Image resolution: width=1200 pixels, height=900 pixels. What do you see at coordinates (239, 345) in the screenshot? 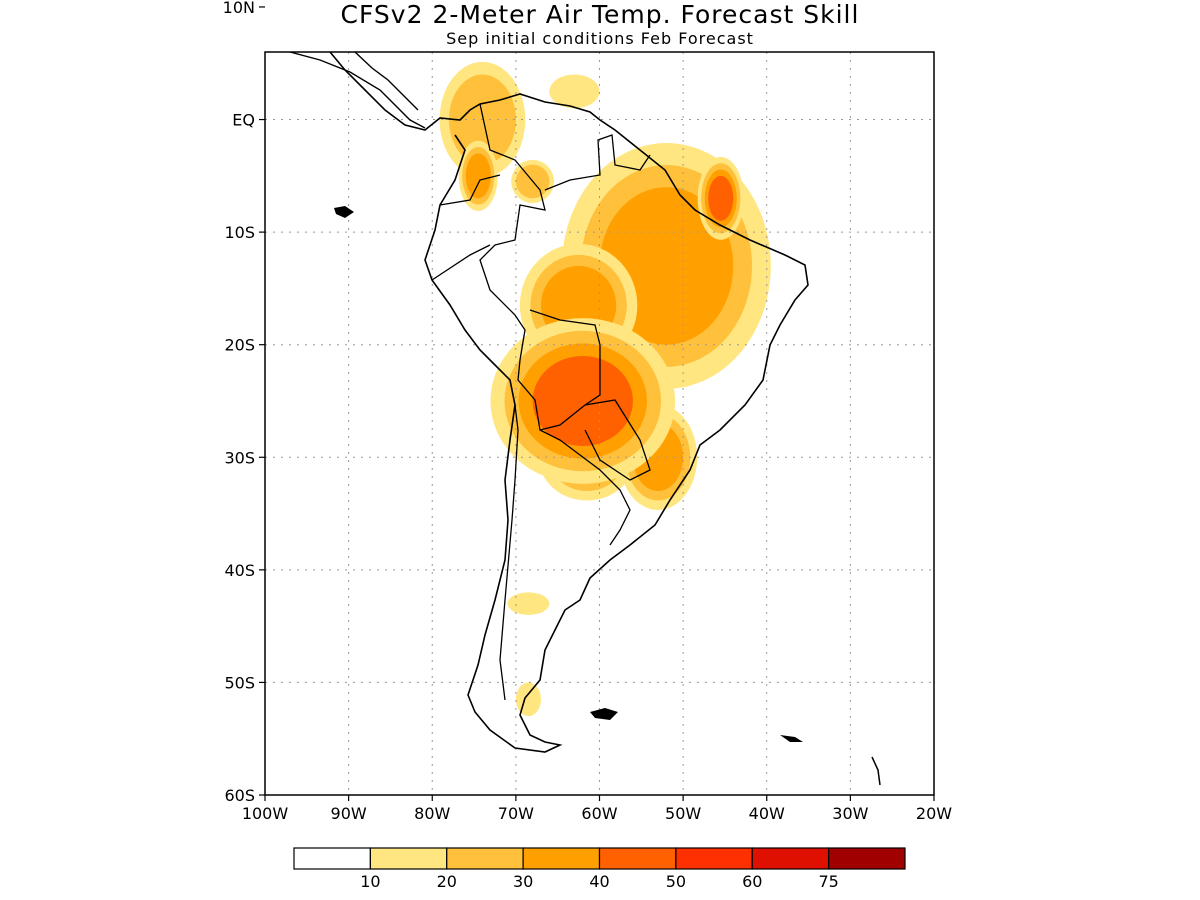
I see `lat-tick-label: 20S` at bounding box center [239, 345].